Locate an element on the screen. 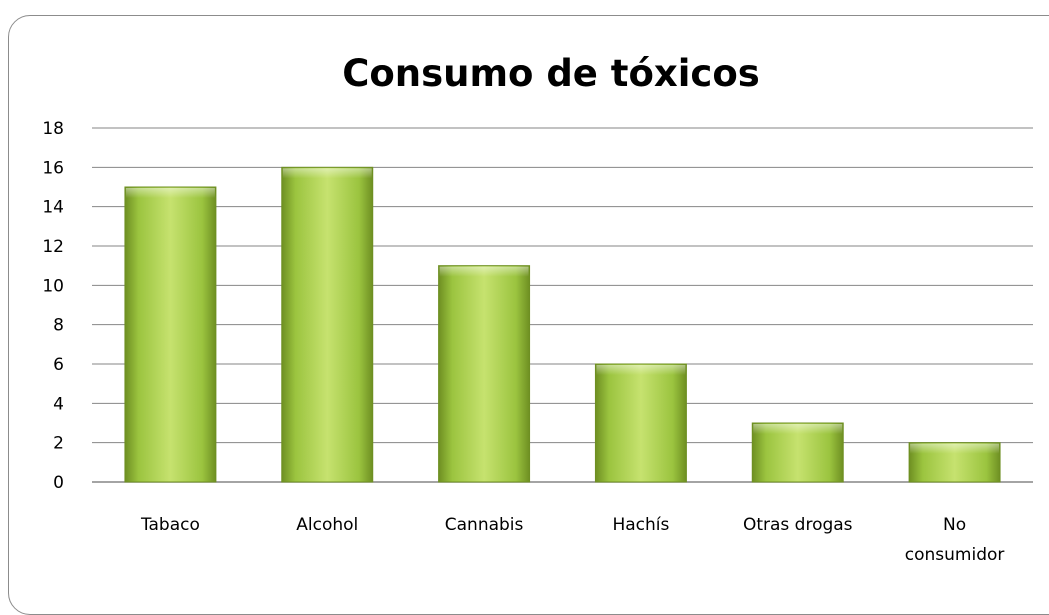  y-tick-label: 18 is located at coordinates (53, 129).